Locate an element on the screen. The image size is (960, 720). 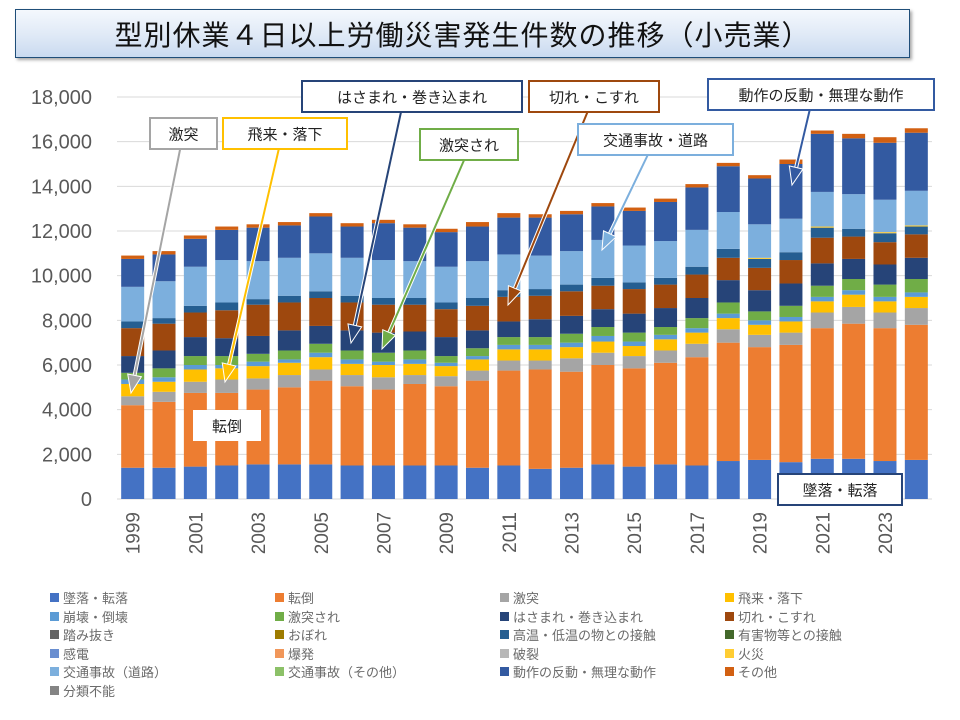
legend-label: 交通事故（道路） is located at coordinates (115, 673).